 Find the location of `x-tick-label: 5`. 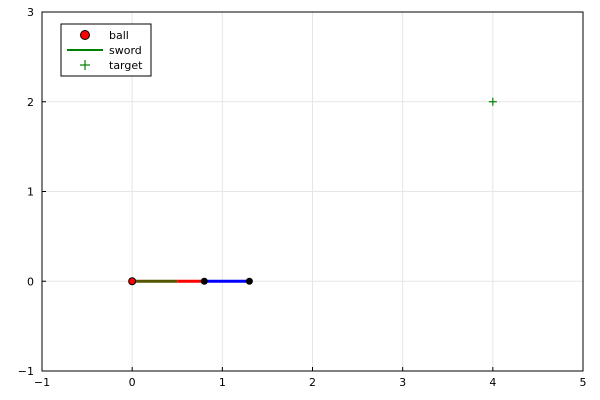

x-tick-label: 5 is located at coordinates (583, 382).